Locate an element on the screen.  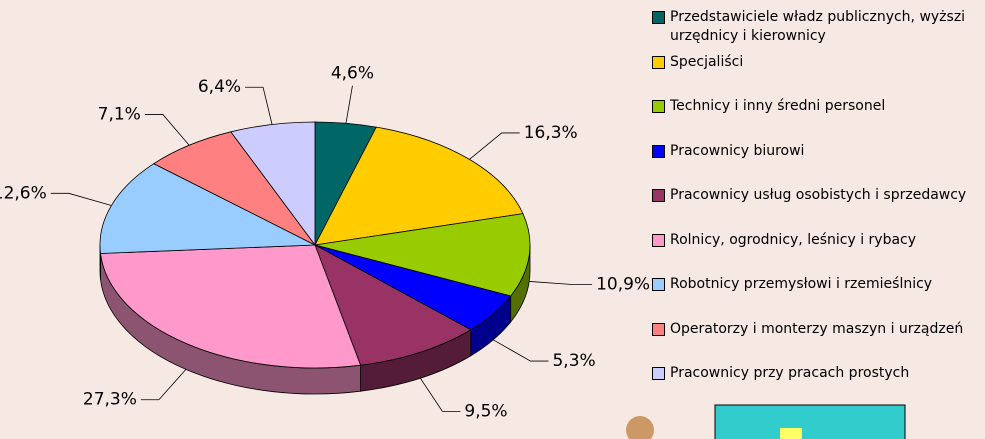
legend-item: Rolnicy, ogrodnicy, leśnicy i rybacy is located at coordinates (815, 240).